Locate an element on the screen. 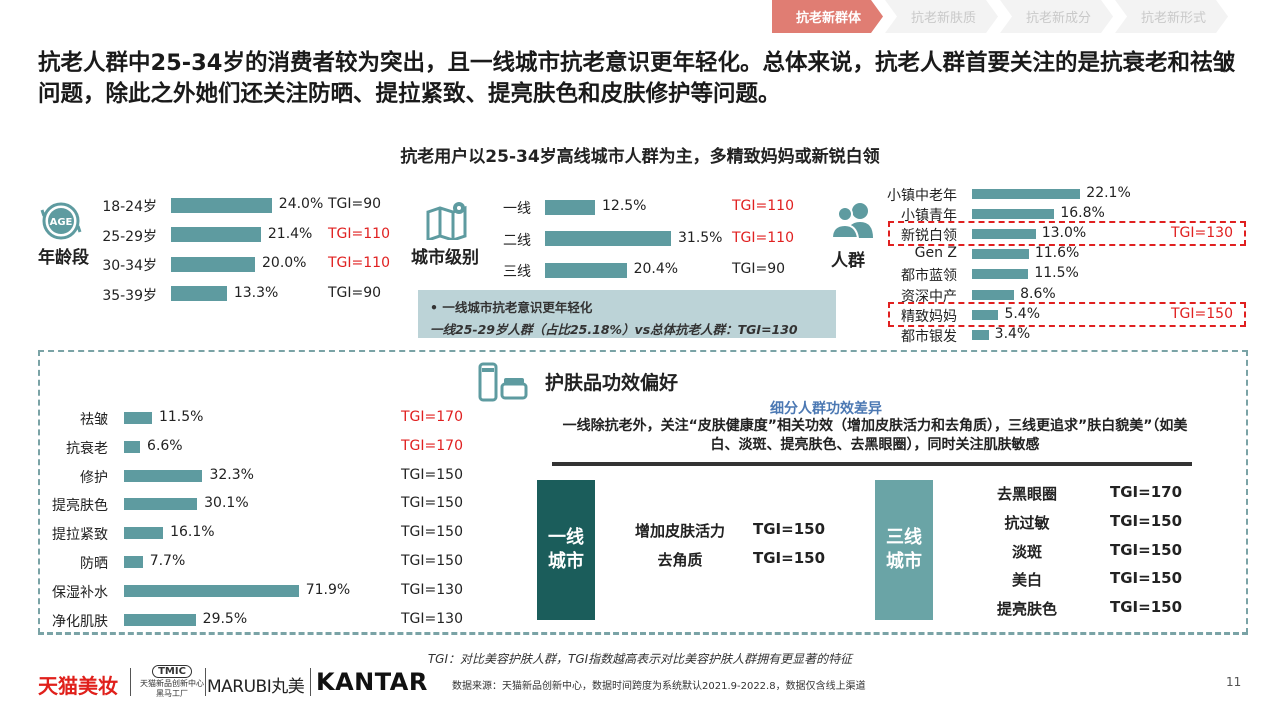 Image resolution: width=1280 pixels, height=720 pixels. people-value-label: 11.5% is located at coordinates (1056, 273).